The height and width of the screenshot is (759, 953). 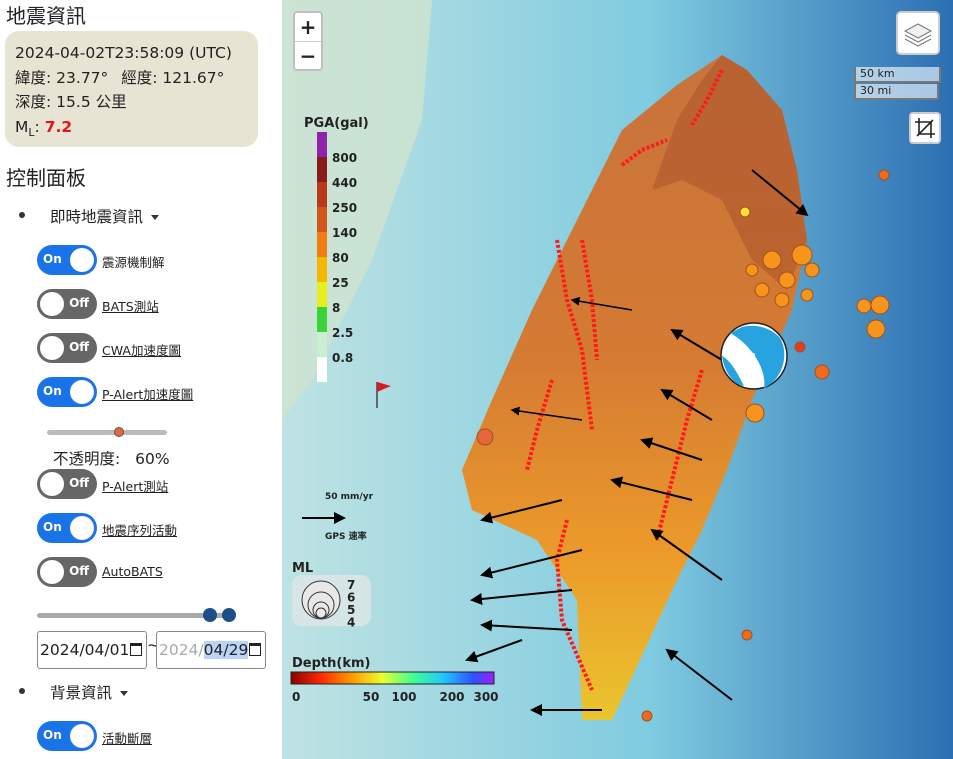 I want to click on toggle-label: CWA加速度圖, so click(x=141, y=350).